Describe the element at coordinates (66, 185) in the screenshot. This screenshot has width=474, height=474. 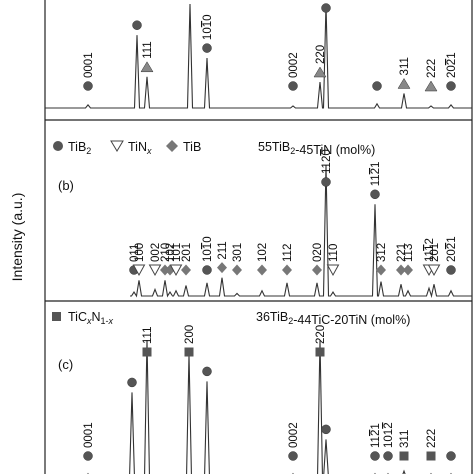
I see `panel-label-b: (b)` at that location.